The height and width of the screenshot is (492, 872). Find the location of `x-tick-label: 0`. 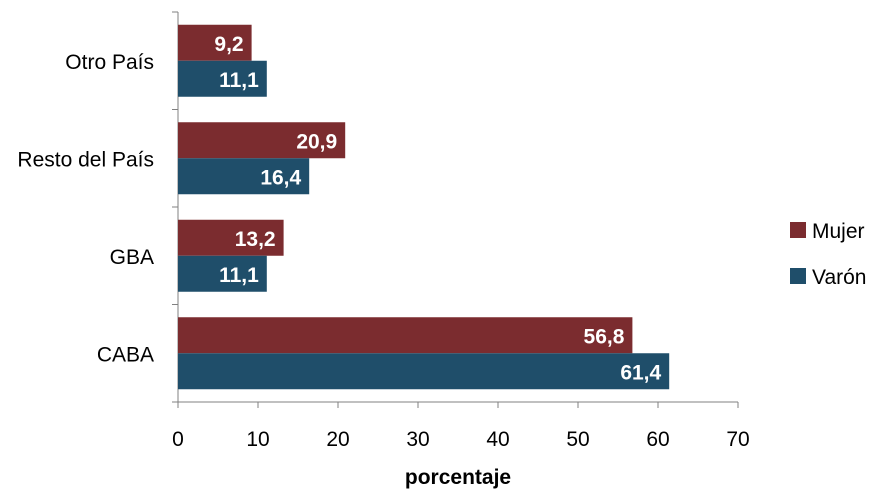

x-tick-label: 0 is located at coordinates (178, 439).